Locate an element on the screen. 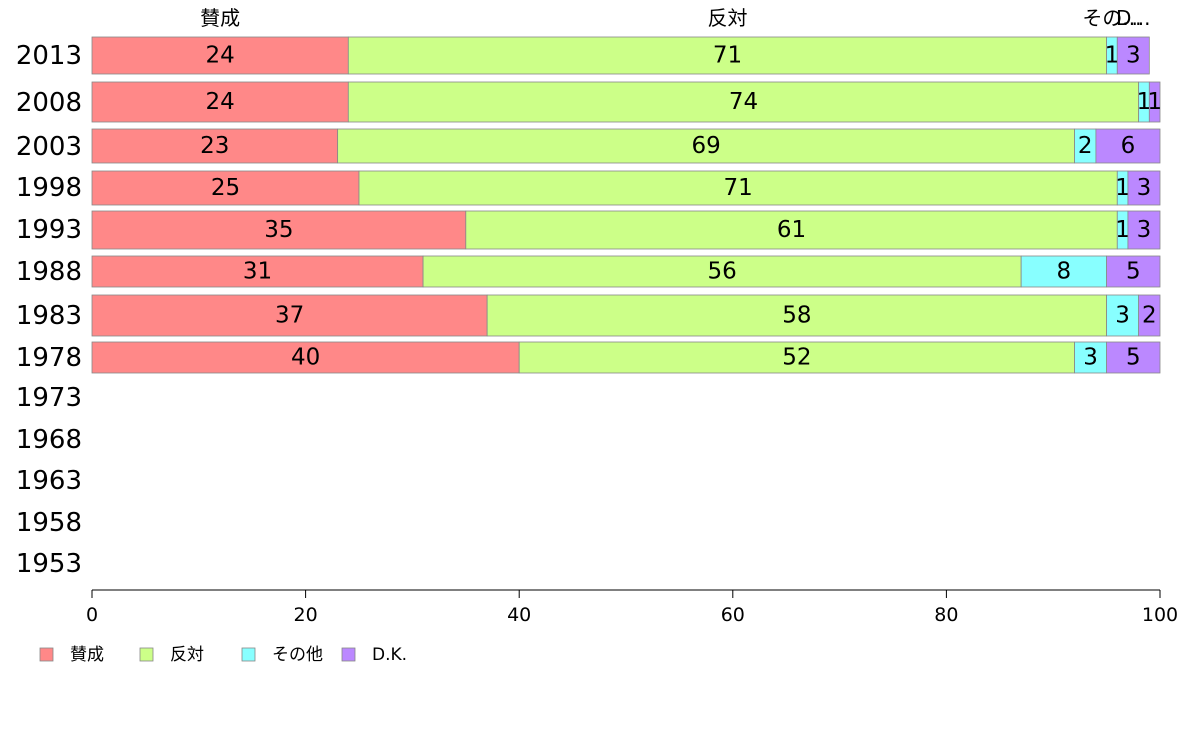  data-label: 61 is located at coordinates (791, 230).